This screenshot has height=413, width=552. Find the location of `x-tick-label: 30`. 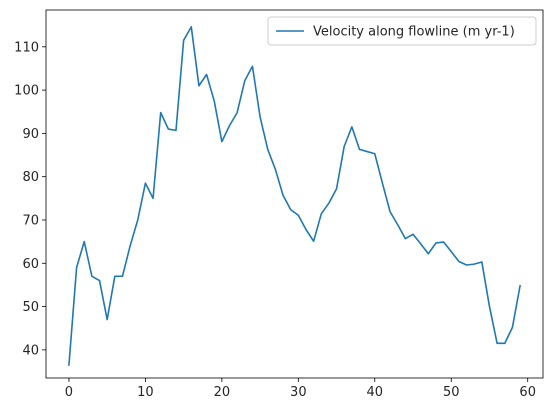

x-tick-label: 30 is located at coordinates (298, 392).